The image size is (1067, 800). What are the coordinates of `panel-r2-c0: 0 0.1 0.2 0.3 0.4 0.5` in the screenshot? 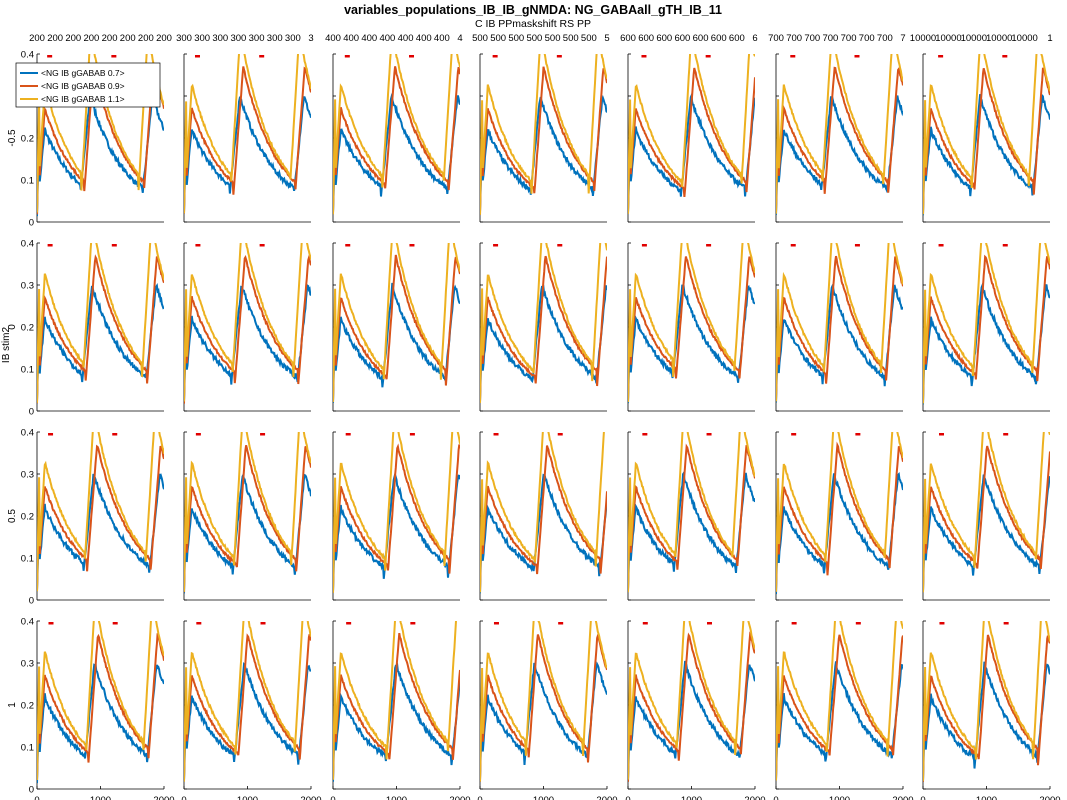 It's located at (85, 517).